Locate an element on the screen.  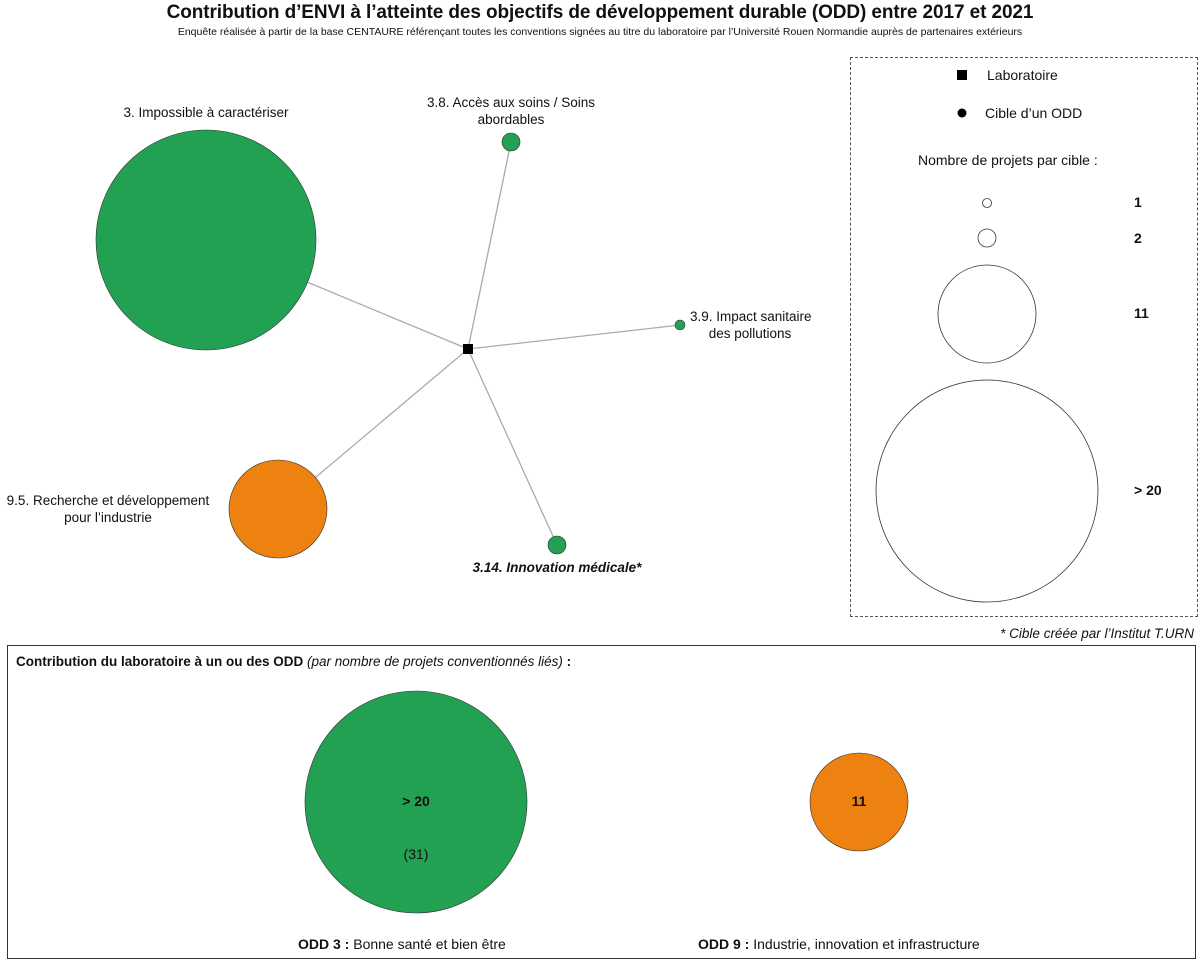
panel-heading-tail: : is located at coordinates (567, 661).